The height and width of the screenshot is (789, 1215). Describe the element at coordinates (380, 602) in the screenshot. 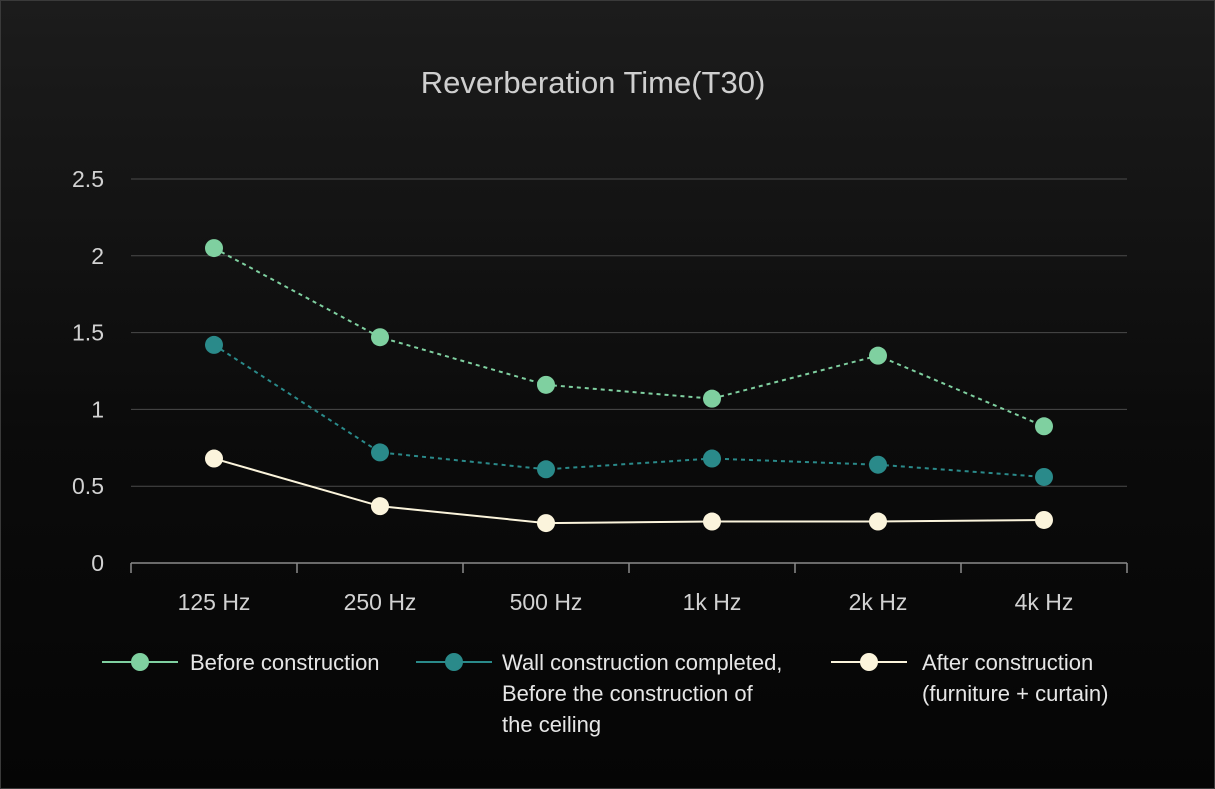

I see `x-tick-label: 250 Hz` at that location.